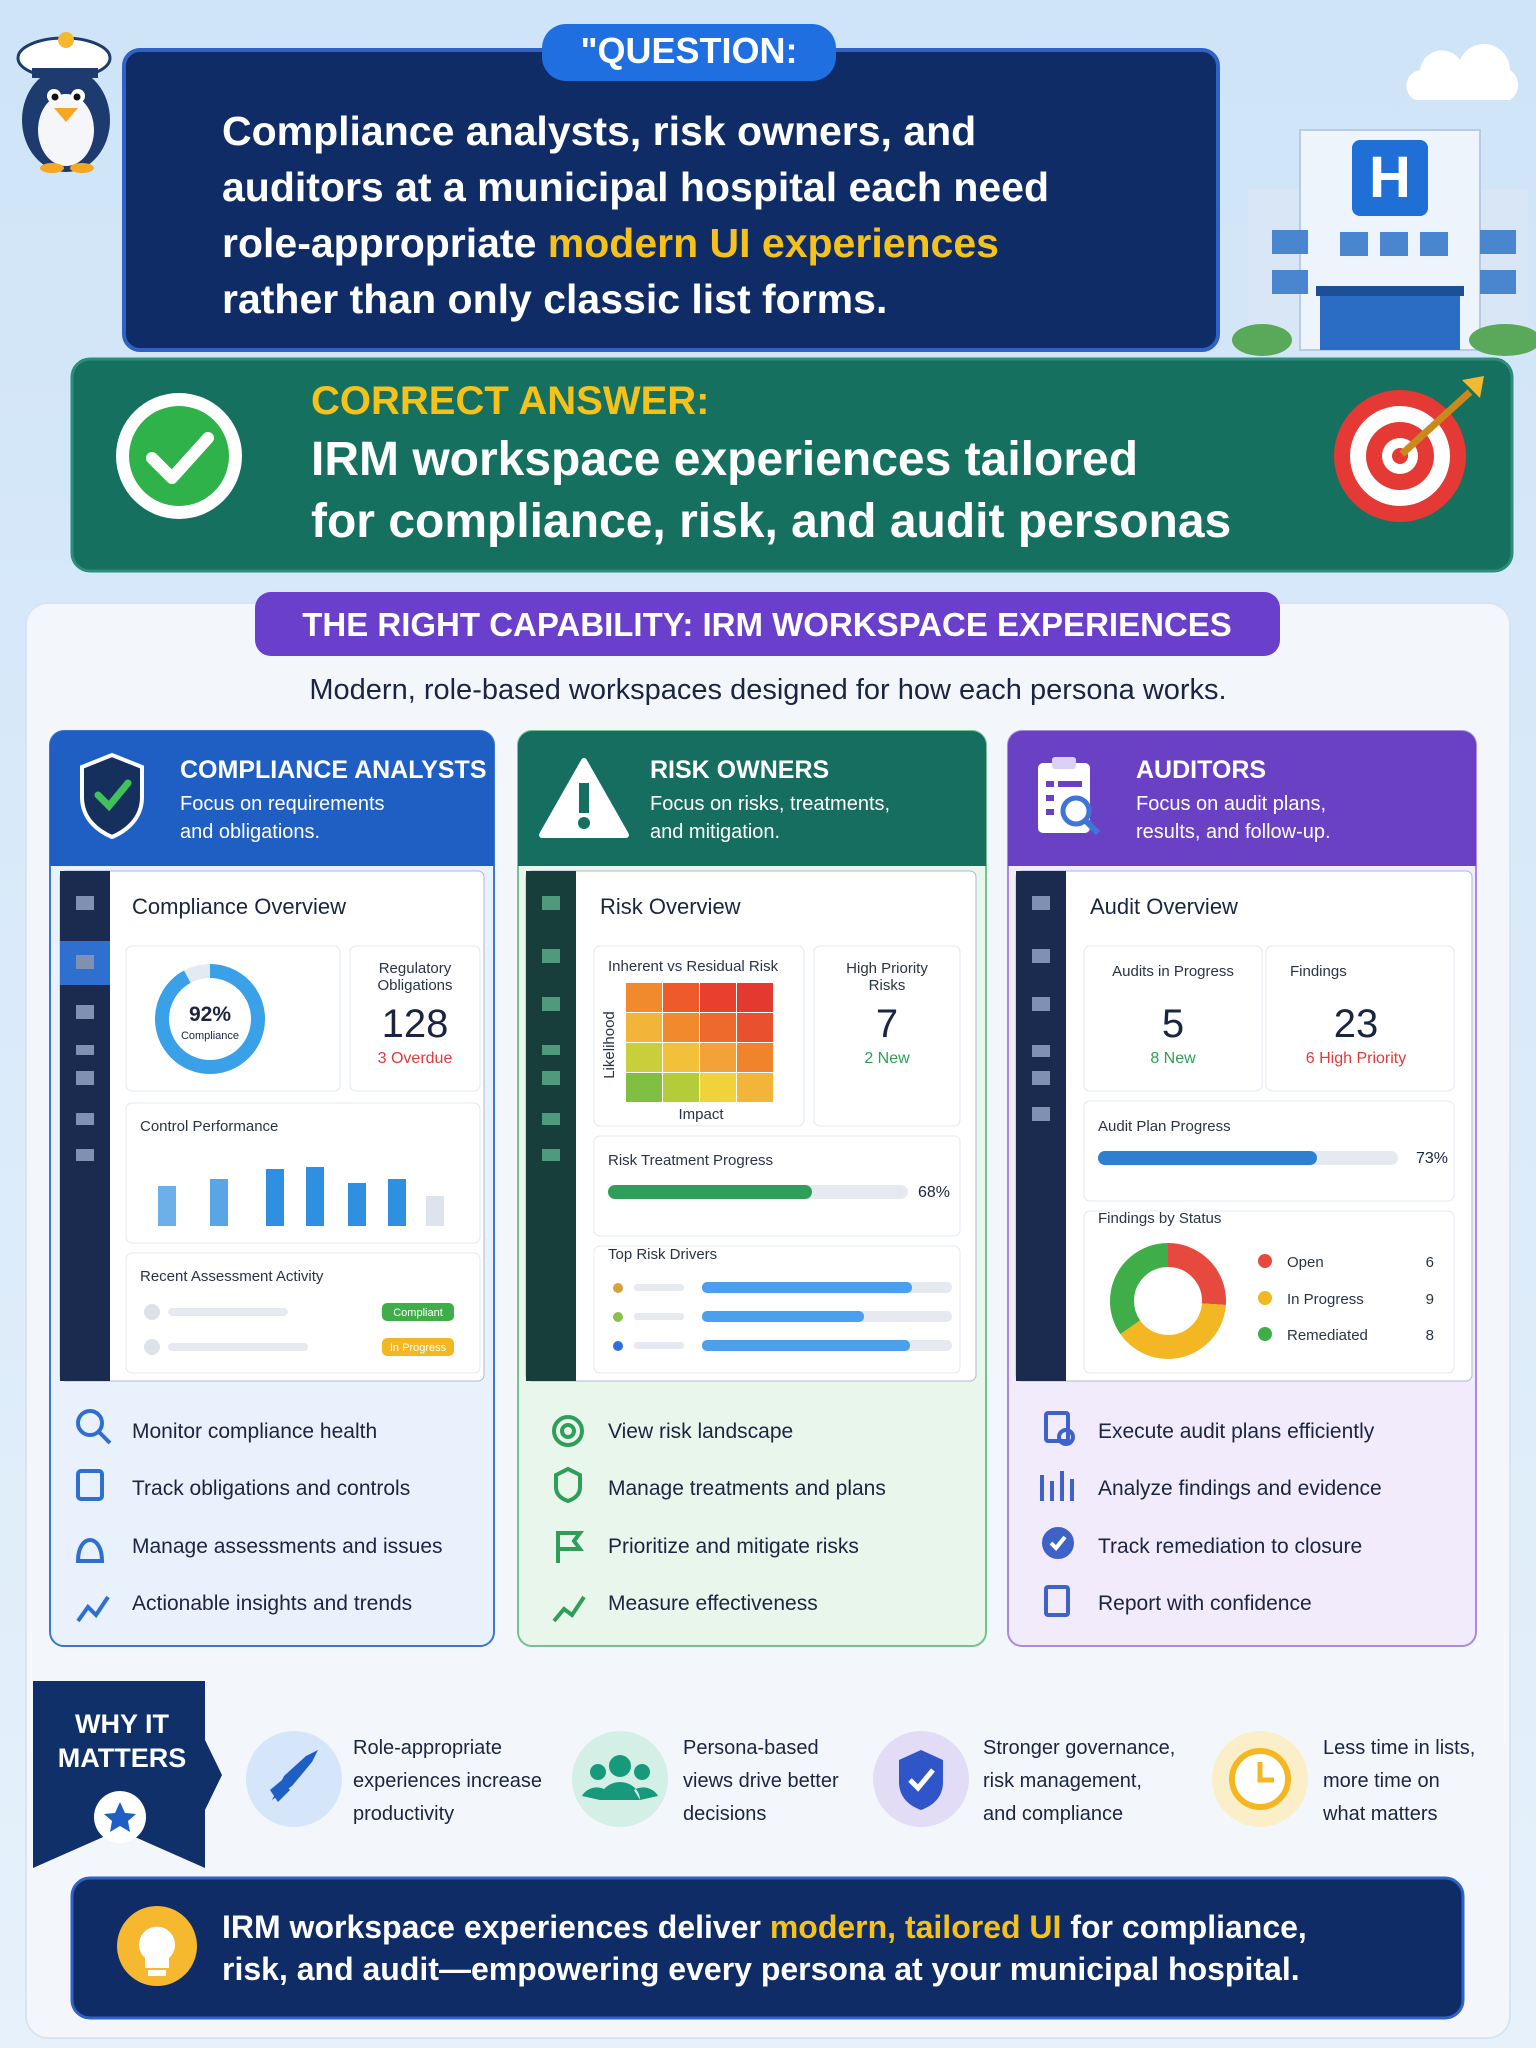  What do you see at coordinates (1430, 1335) in the screenshot?
I see `legend-value: 8` at bounding box center [1430, 1335].